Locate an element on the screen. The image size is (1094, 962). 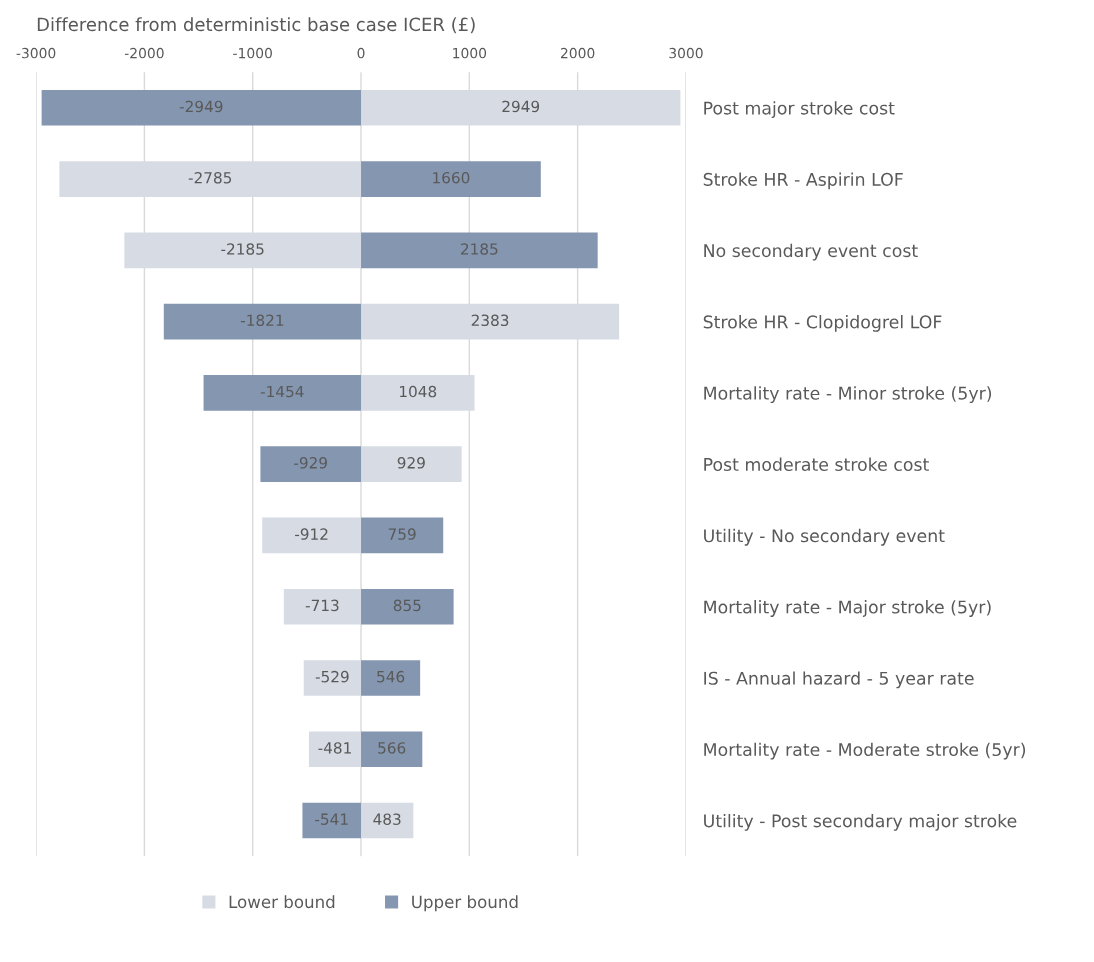
data-label: -541 is located at coordinates (331, 819).